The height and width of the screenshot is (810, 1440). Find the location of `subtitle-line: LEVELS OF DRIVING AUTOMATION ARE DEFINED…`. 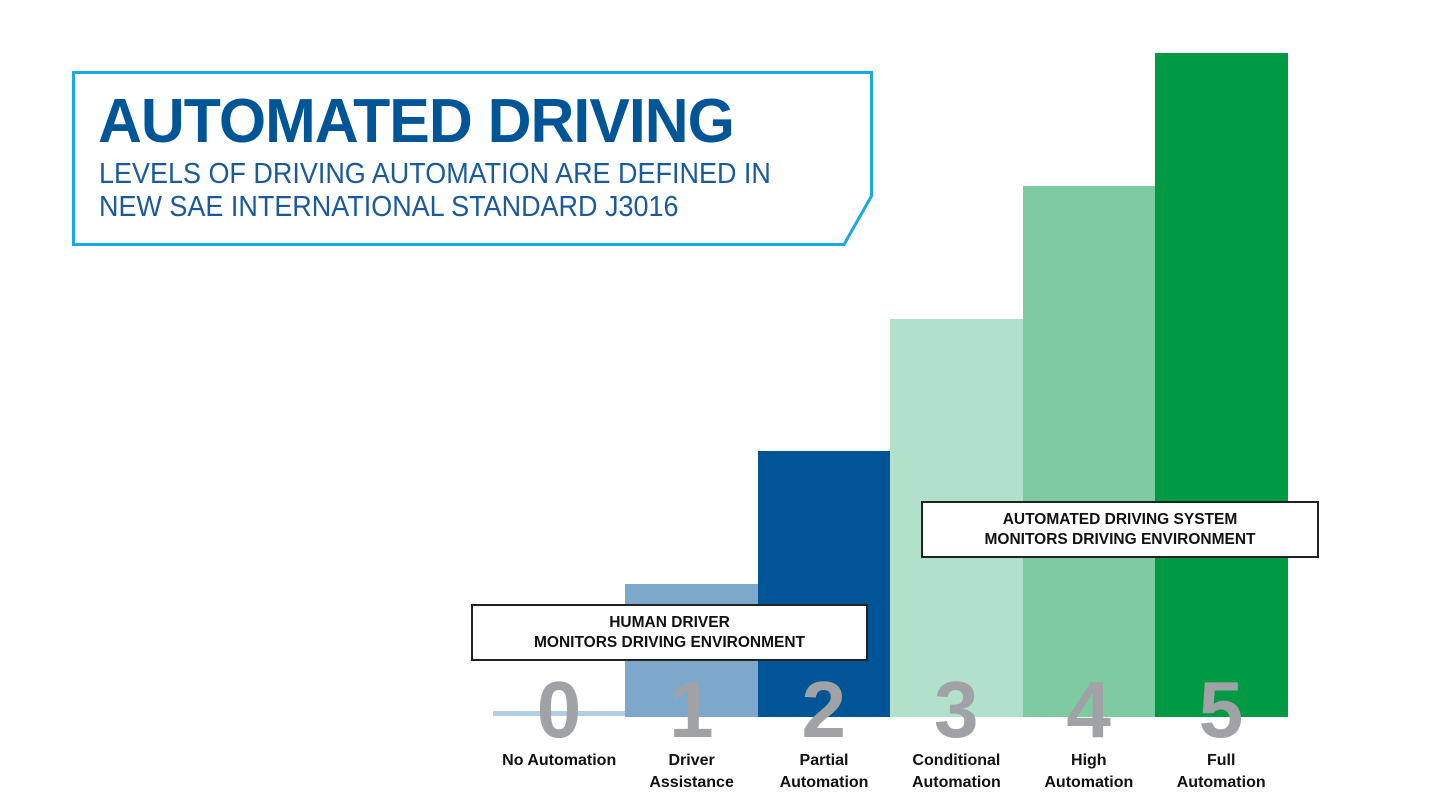

subtitle-line: LEVELS OF DRIVING AUTOMATION ARE DEFINED… is located at coordinates (435, 174).